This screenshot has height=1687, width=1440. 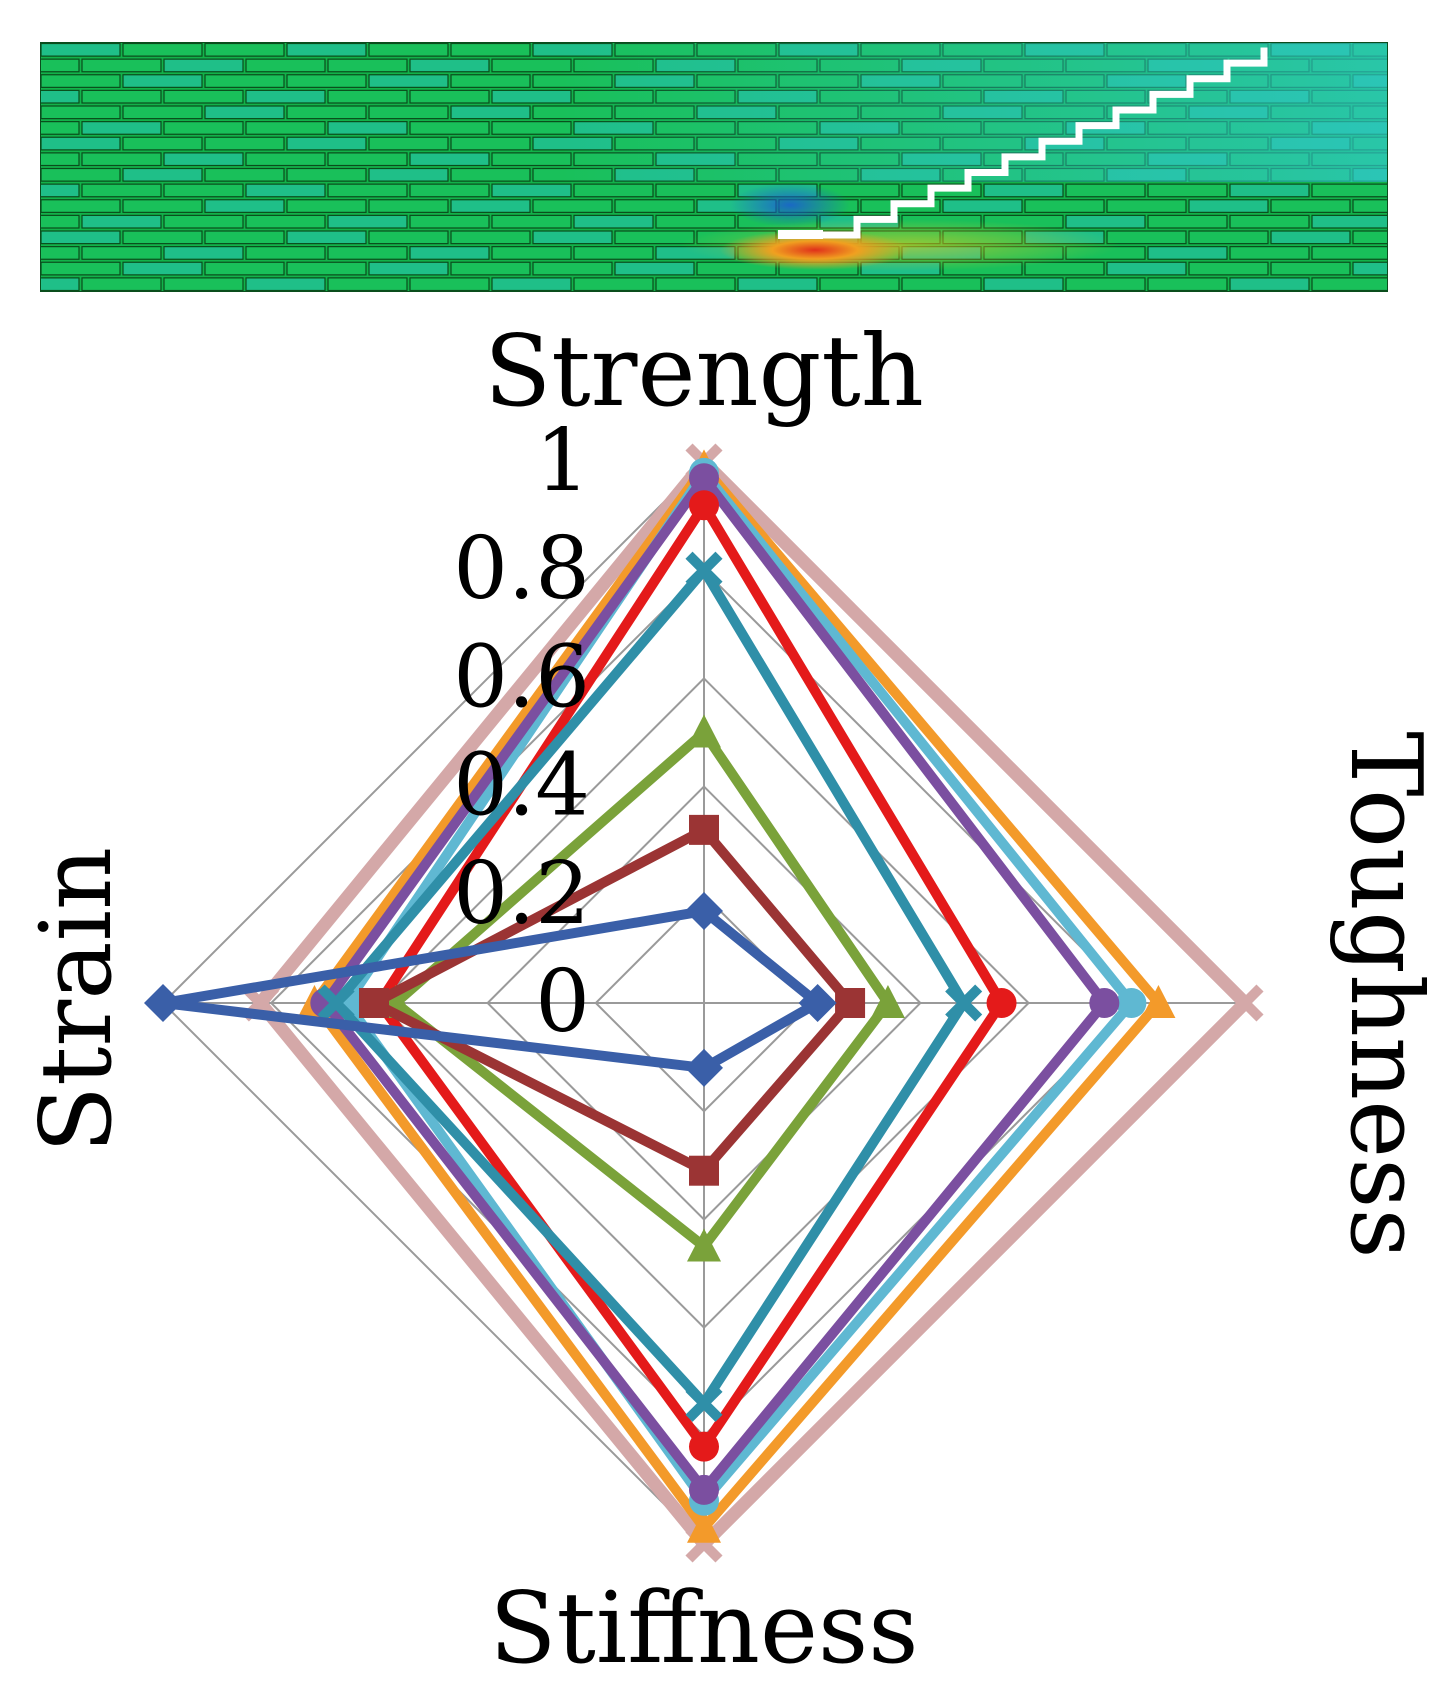 What do you see at coordinates (562, 461) in the screenshot?
I see `radar-tick-label: 1` at bounding box center [562, 461].